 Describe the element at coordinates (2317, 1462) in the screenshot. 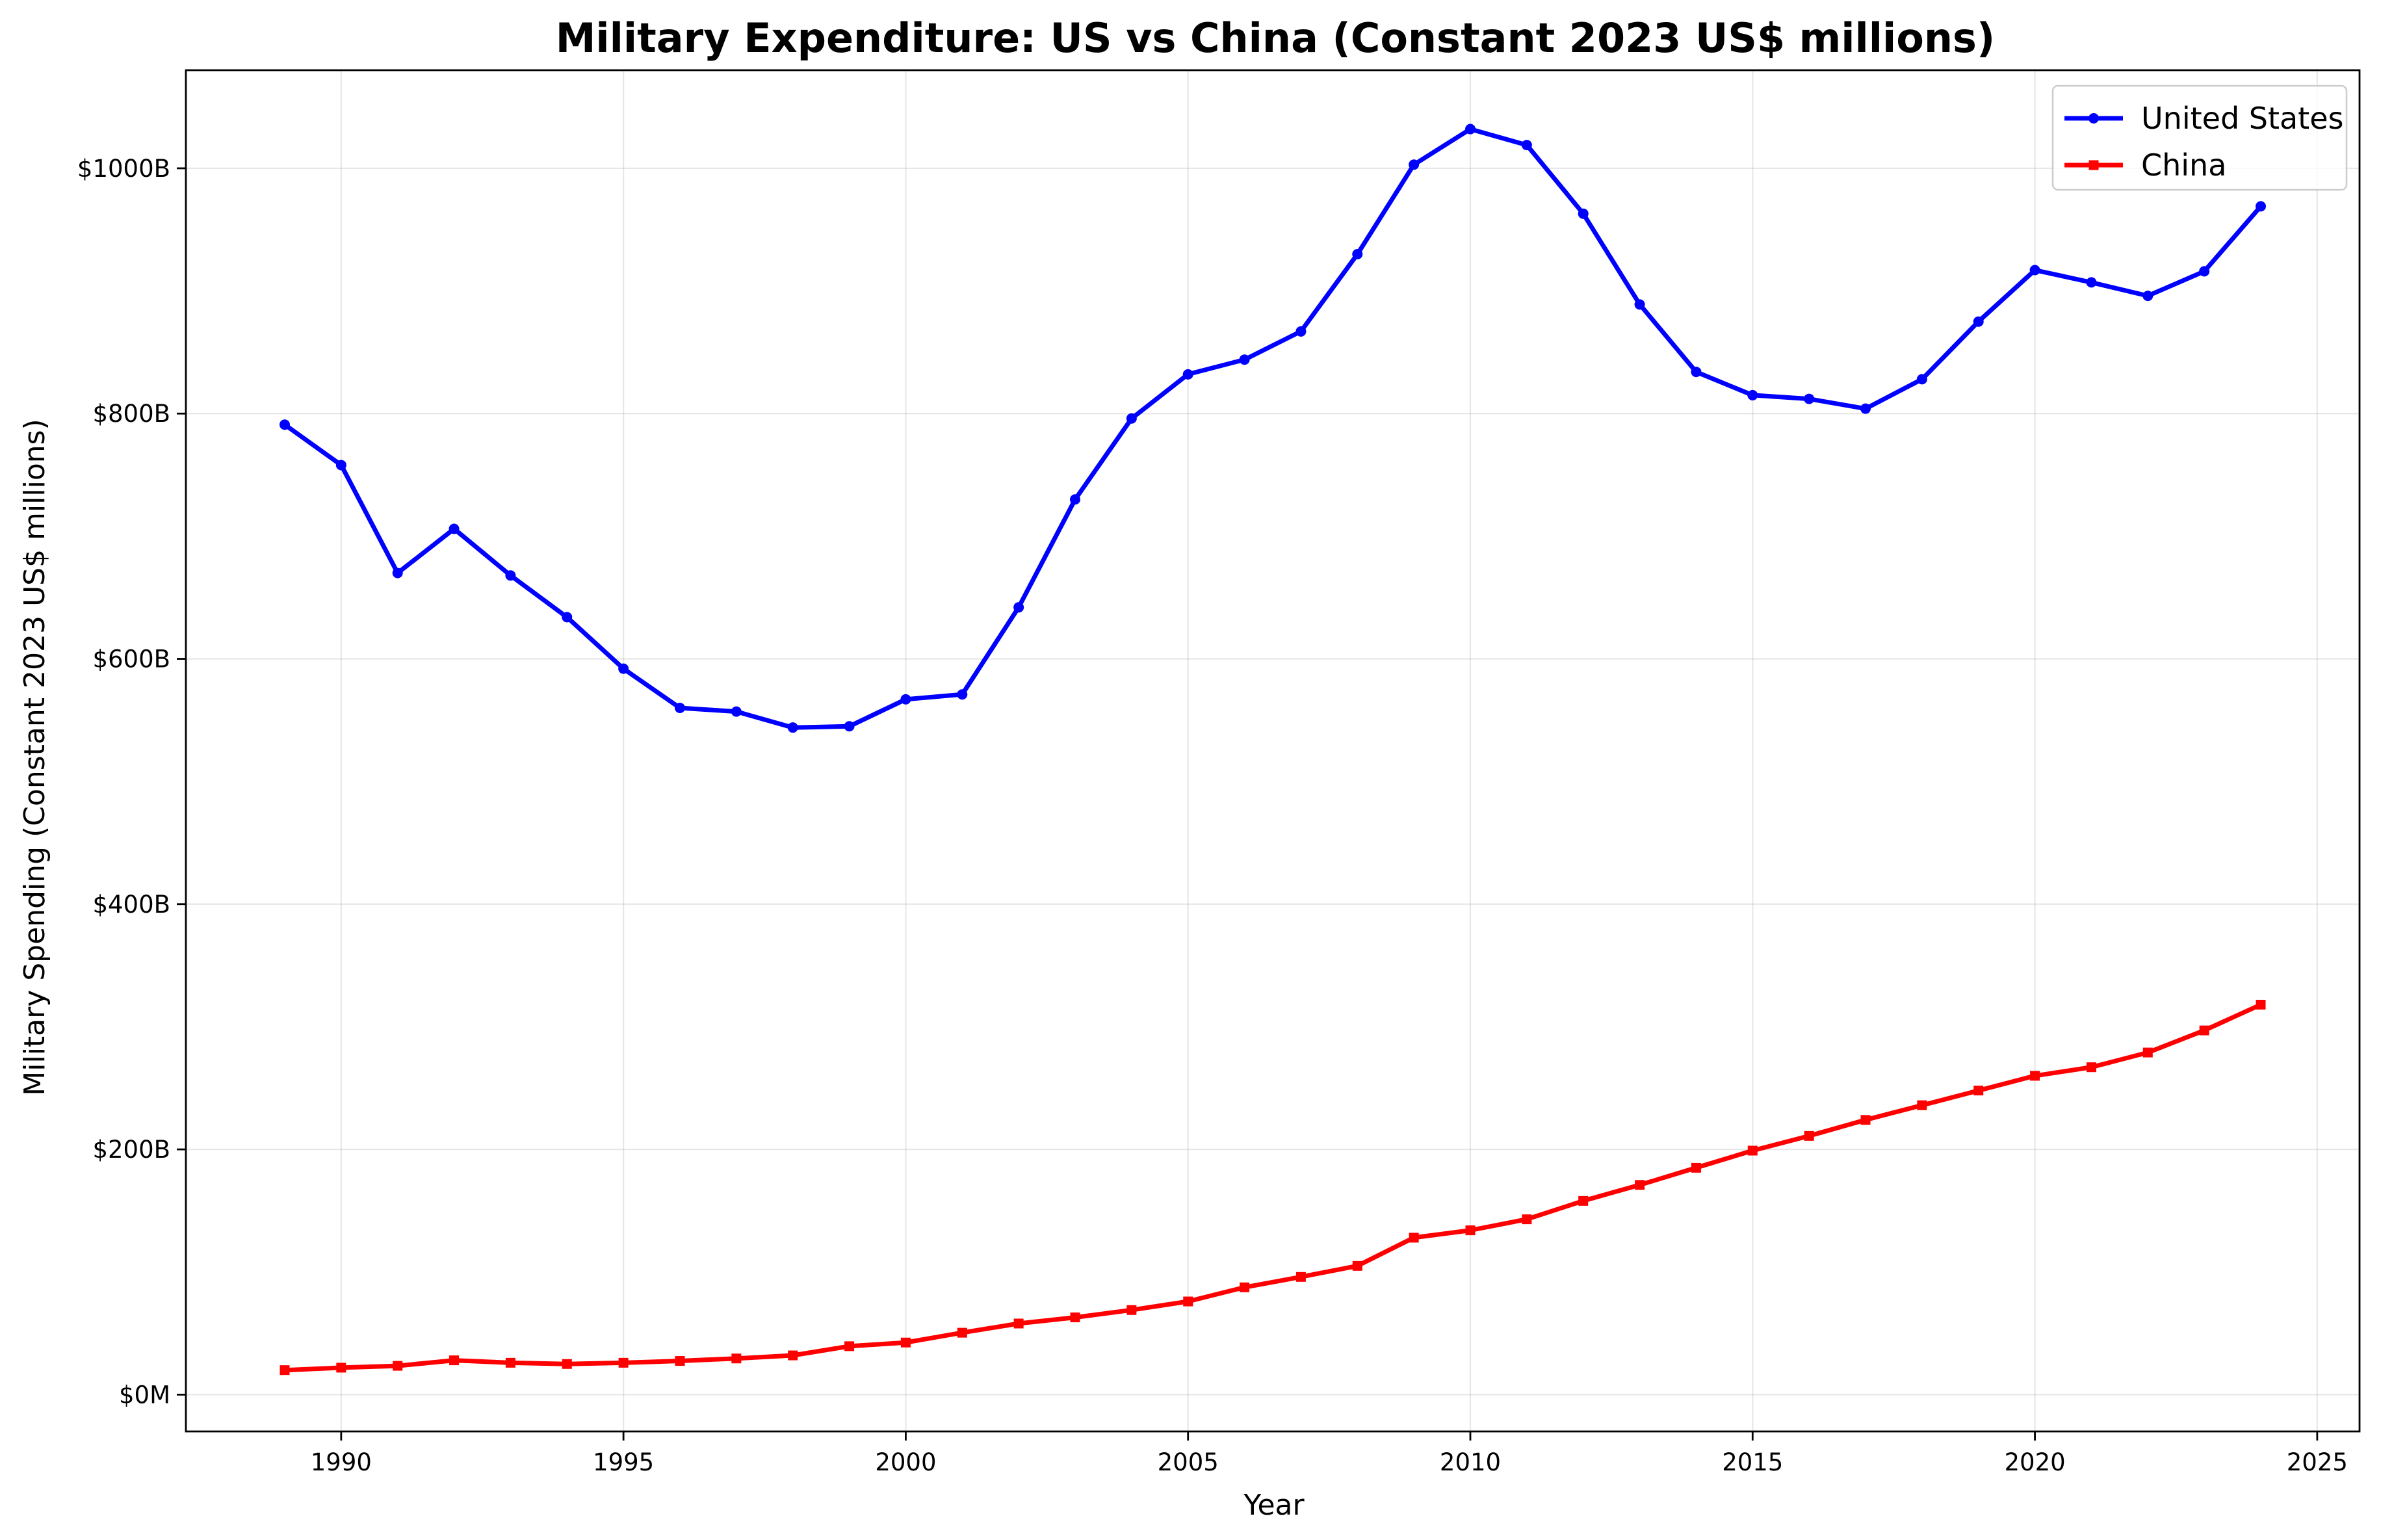

I see `x-tick-label: 2025` at that location.